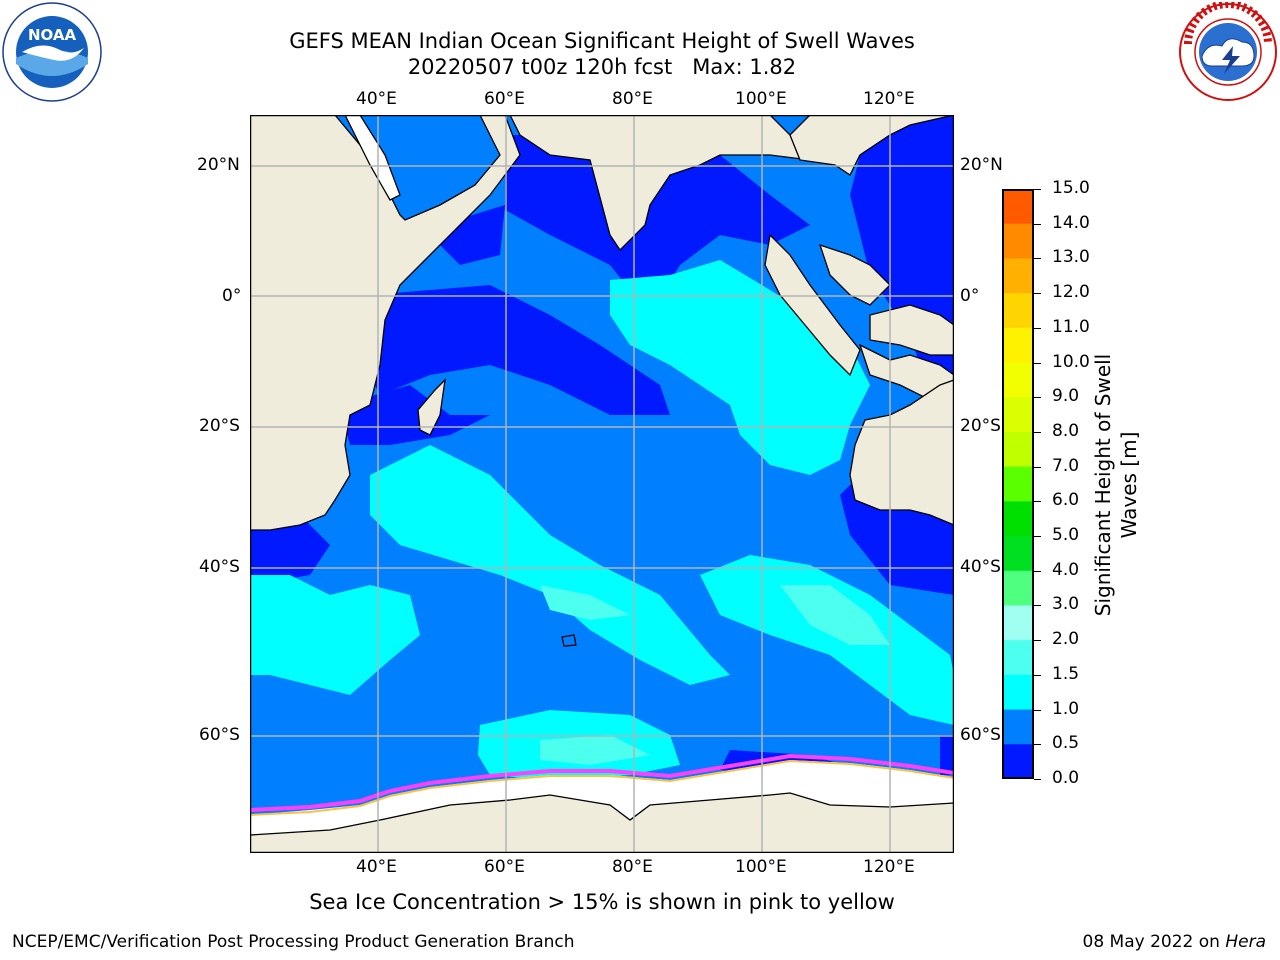 The height and width of the screenshot is (960, 1280). Describe the element at coordinates (1066, 535) in the screenshot. I see `colorbar-tick-label: 5.0` at that location.